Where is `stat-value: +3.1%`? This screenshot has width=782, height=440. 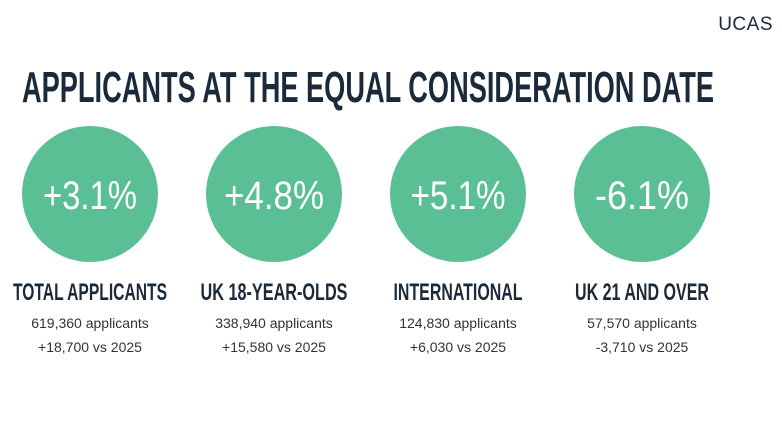 stat-value: +3.1% is located at coordinates (90, 196).